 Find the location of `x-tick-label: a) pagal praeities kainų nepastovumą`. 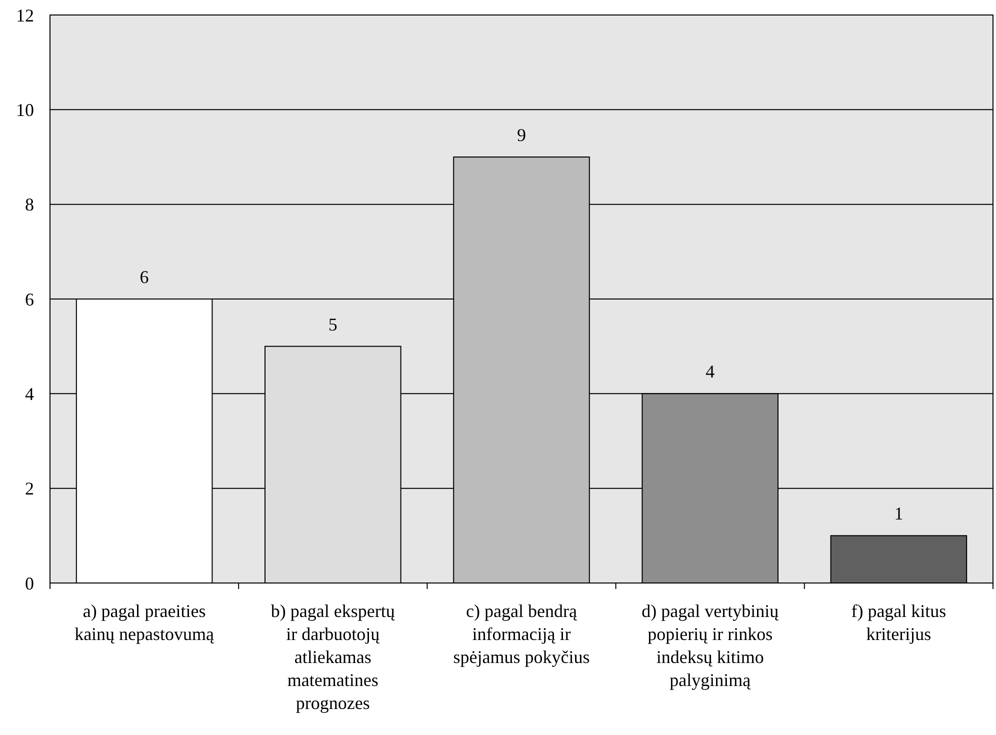

x-tick-label: a) pagal praeities kainų nepastovumą is located at coordinates (145, 622).